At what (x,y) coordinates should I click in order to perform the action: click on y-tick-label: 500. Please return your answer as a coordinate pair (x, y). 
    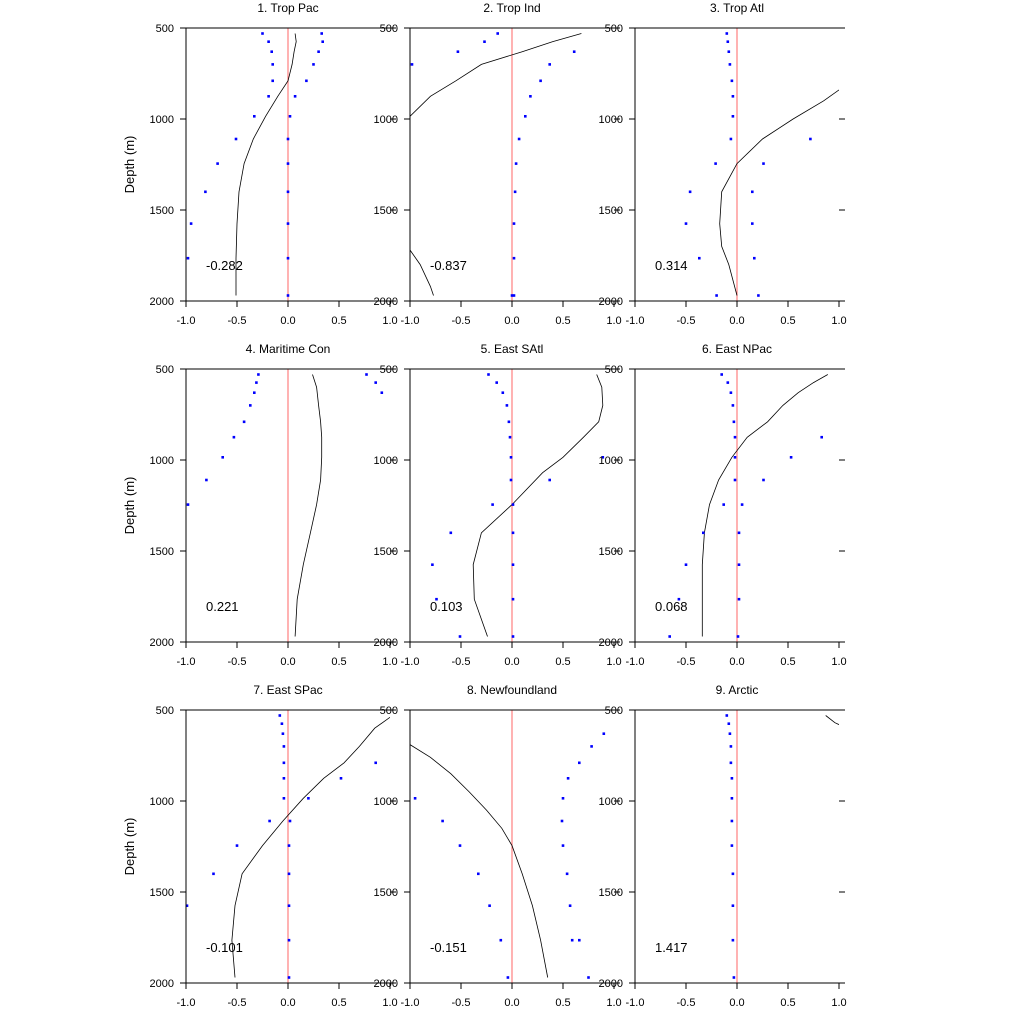
    Looking at the image, I should click on (389, 370).